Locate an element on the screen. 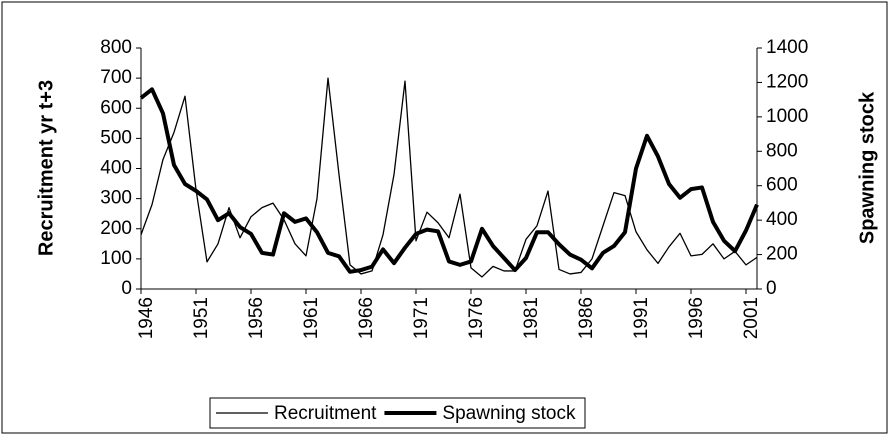 The image size is (891, 442). y2-tick-label: 600 is located at coordinates (782, 185).